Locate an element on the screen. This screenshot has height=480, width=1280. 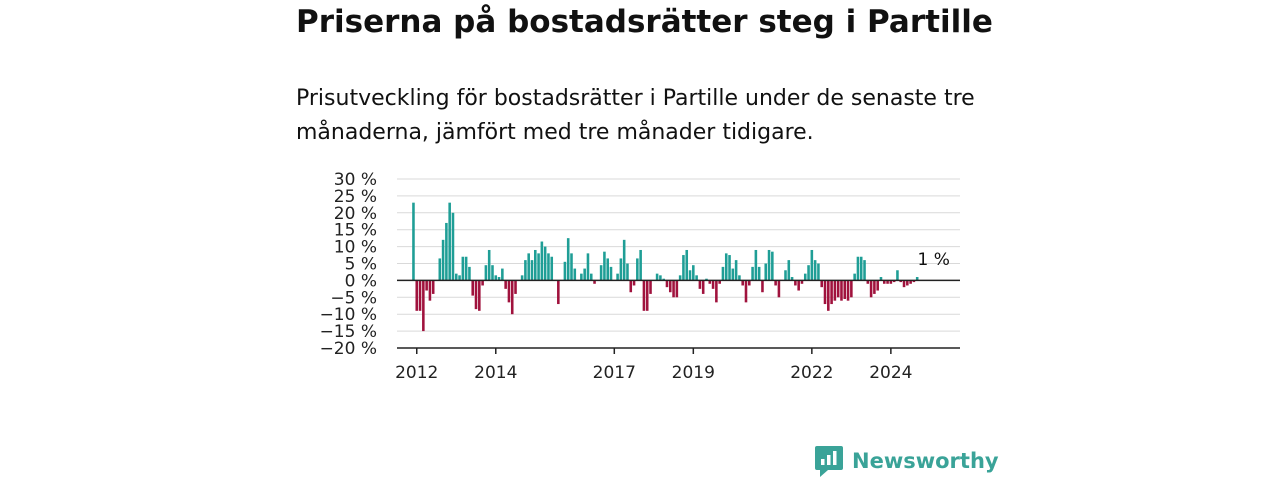
y-tick-label: 0 % is located at coordinates (361, 281).